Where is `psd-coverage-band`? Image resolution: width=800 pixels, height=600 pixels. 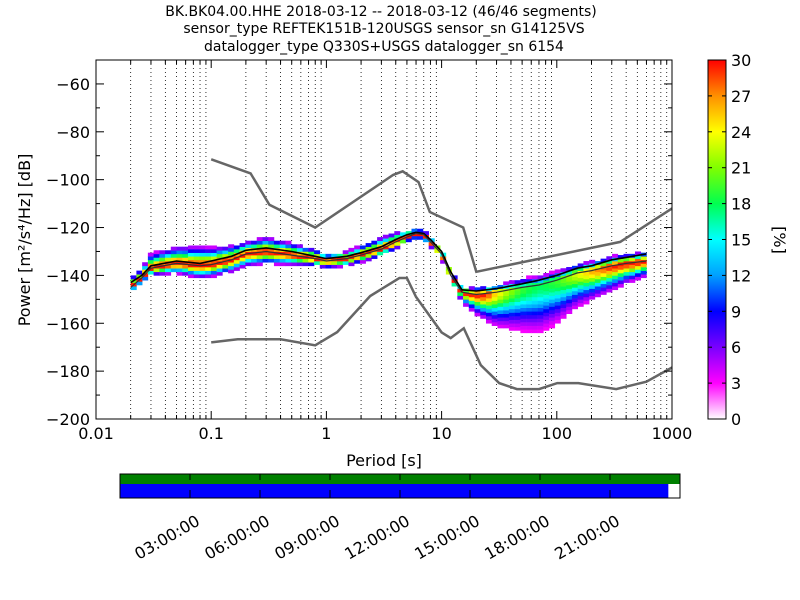 psd-coverage-band is located at coordinates (394, 491).